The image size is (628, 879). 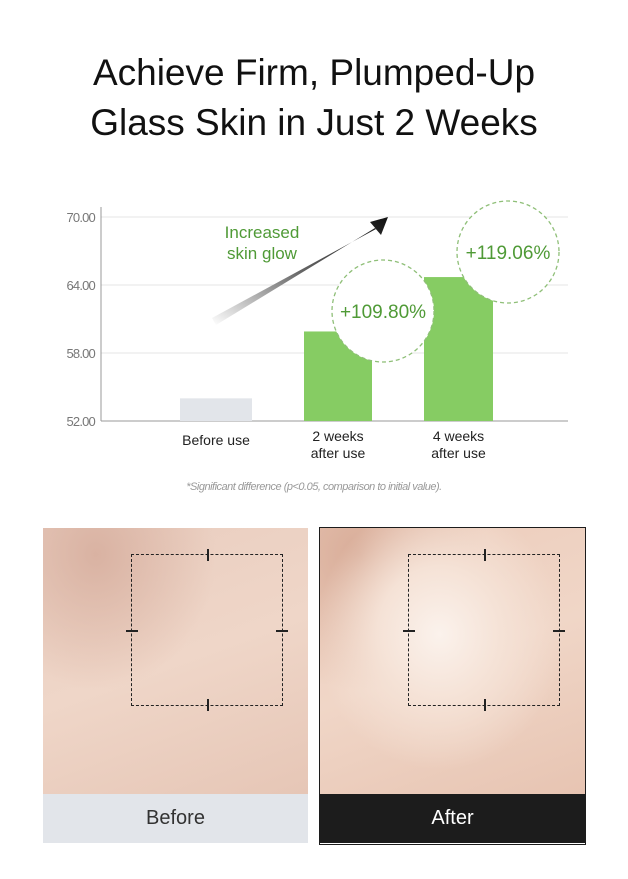 What do you see at coordinates (262, 253) in the screenshot?
I see `arrow-label: skin glow` at bounding box center [262, 253].